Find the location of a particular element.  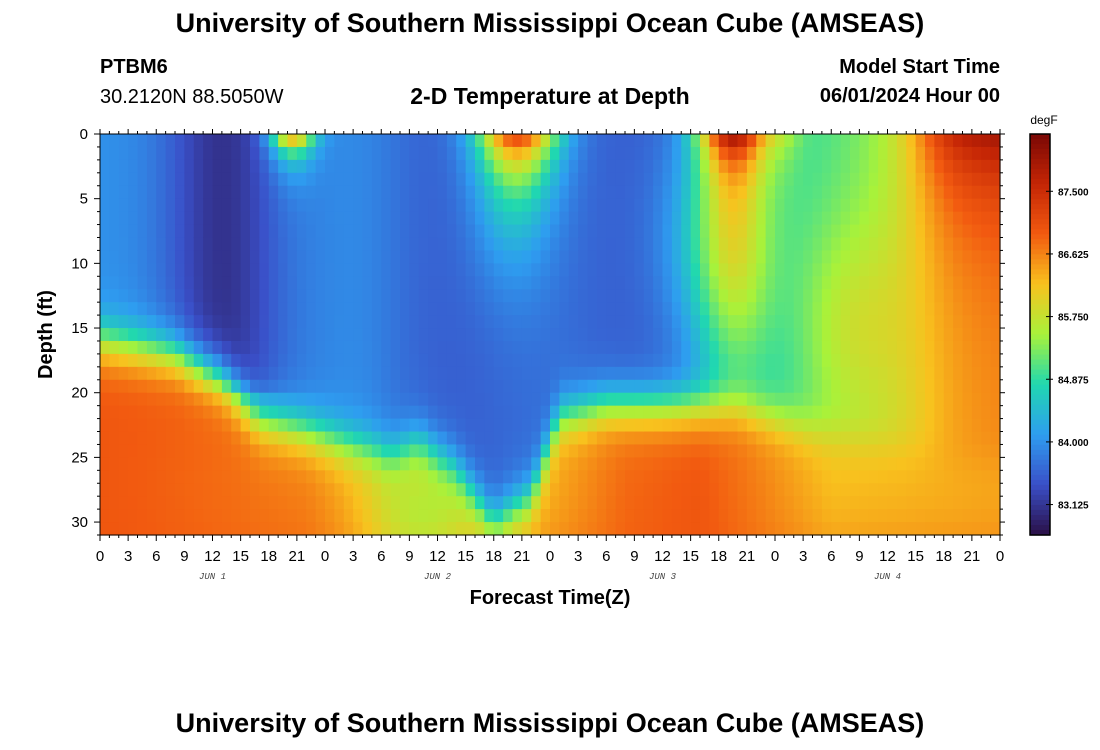

colorbar-tick-label: 87.500 is located at coordinates (1073, 192).